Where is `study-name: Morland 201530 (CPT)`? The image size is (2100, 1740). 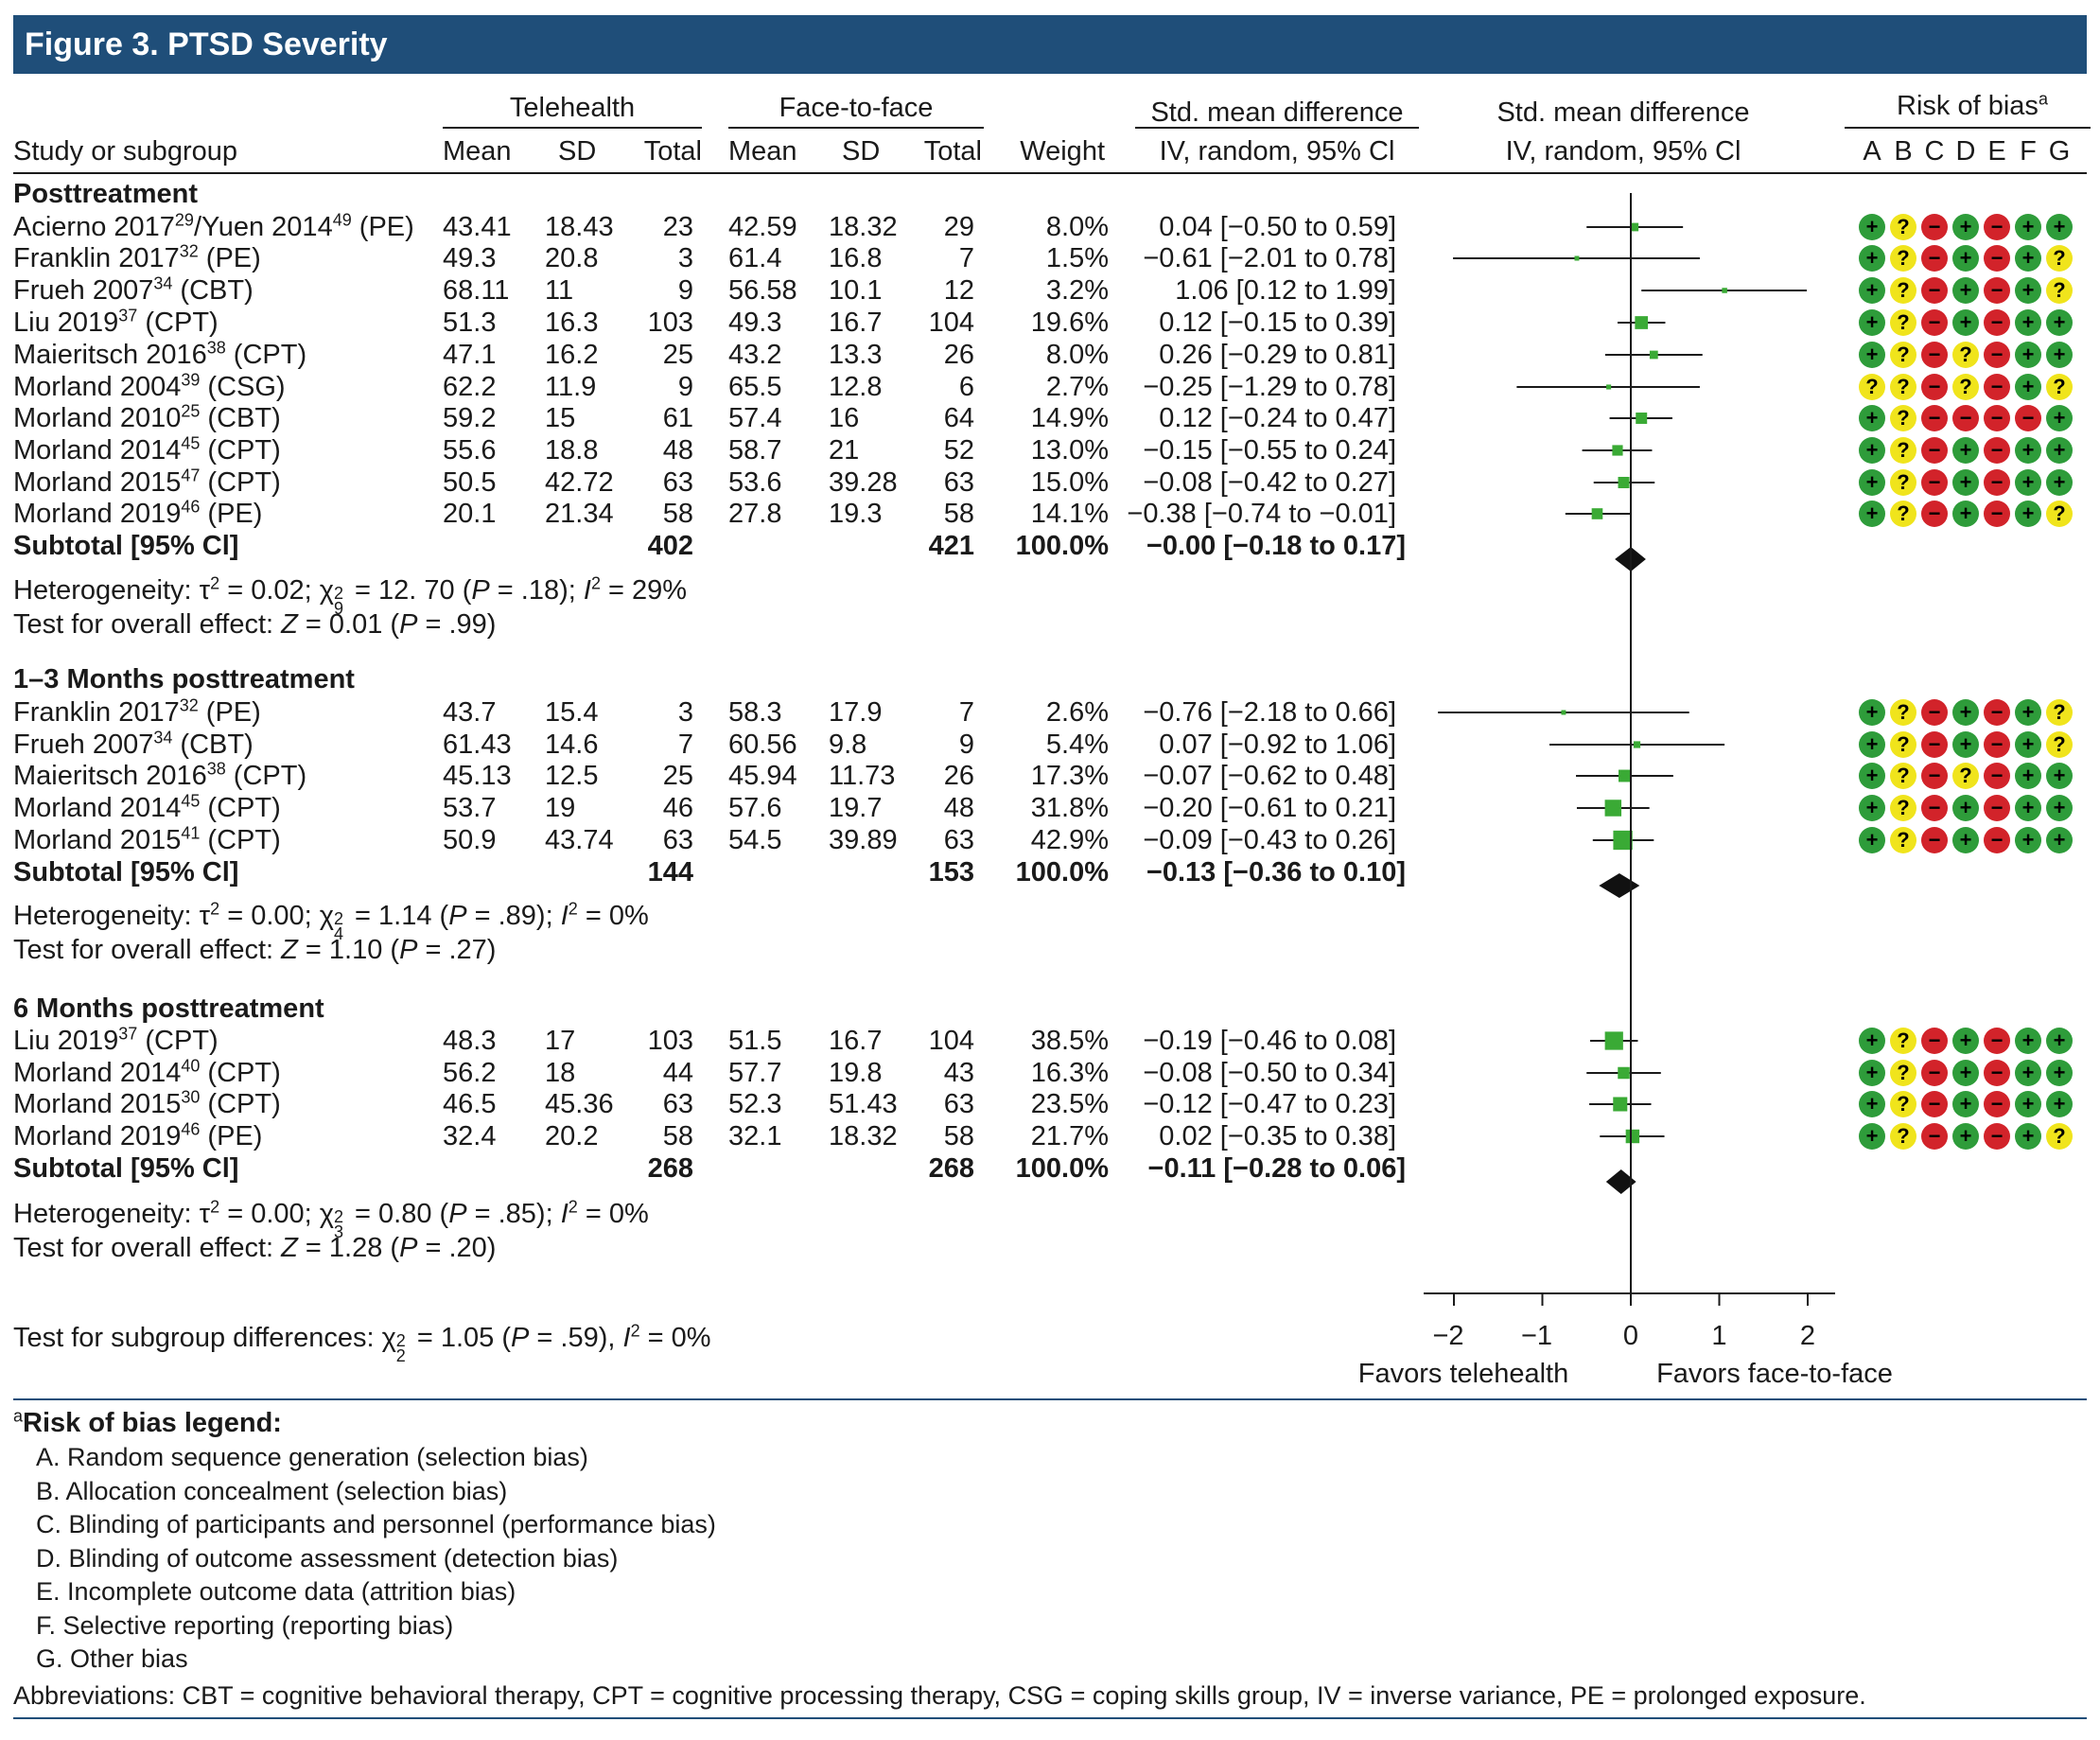 study-name: Morland 201530 (CPT) is located at coordinates (147, 1103).